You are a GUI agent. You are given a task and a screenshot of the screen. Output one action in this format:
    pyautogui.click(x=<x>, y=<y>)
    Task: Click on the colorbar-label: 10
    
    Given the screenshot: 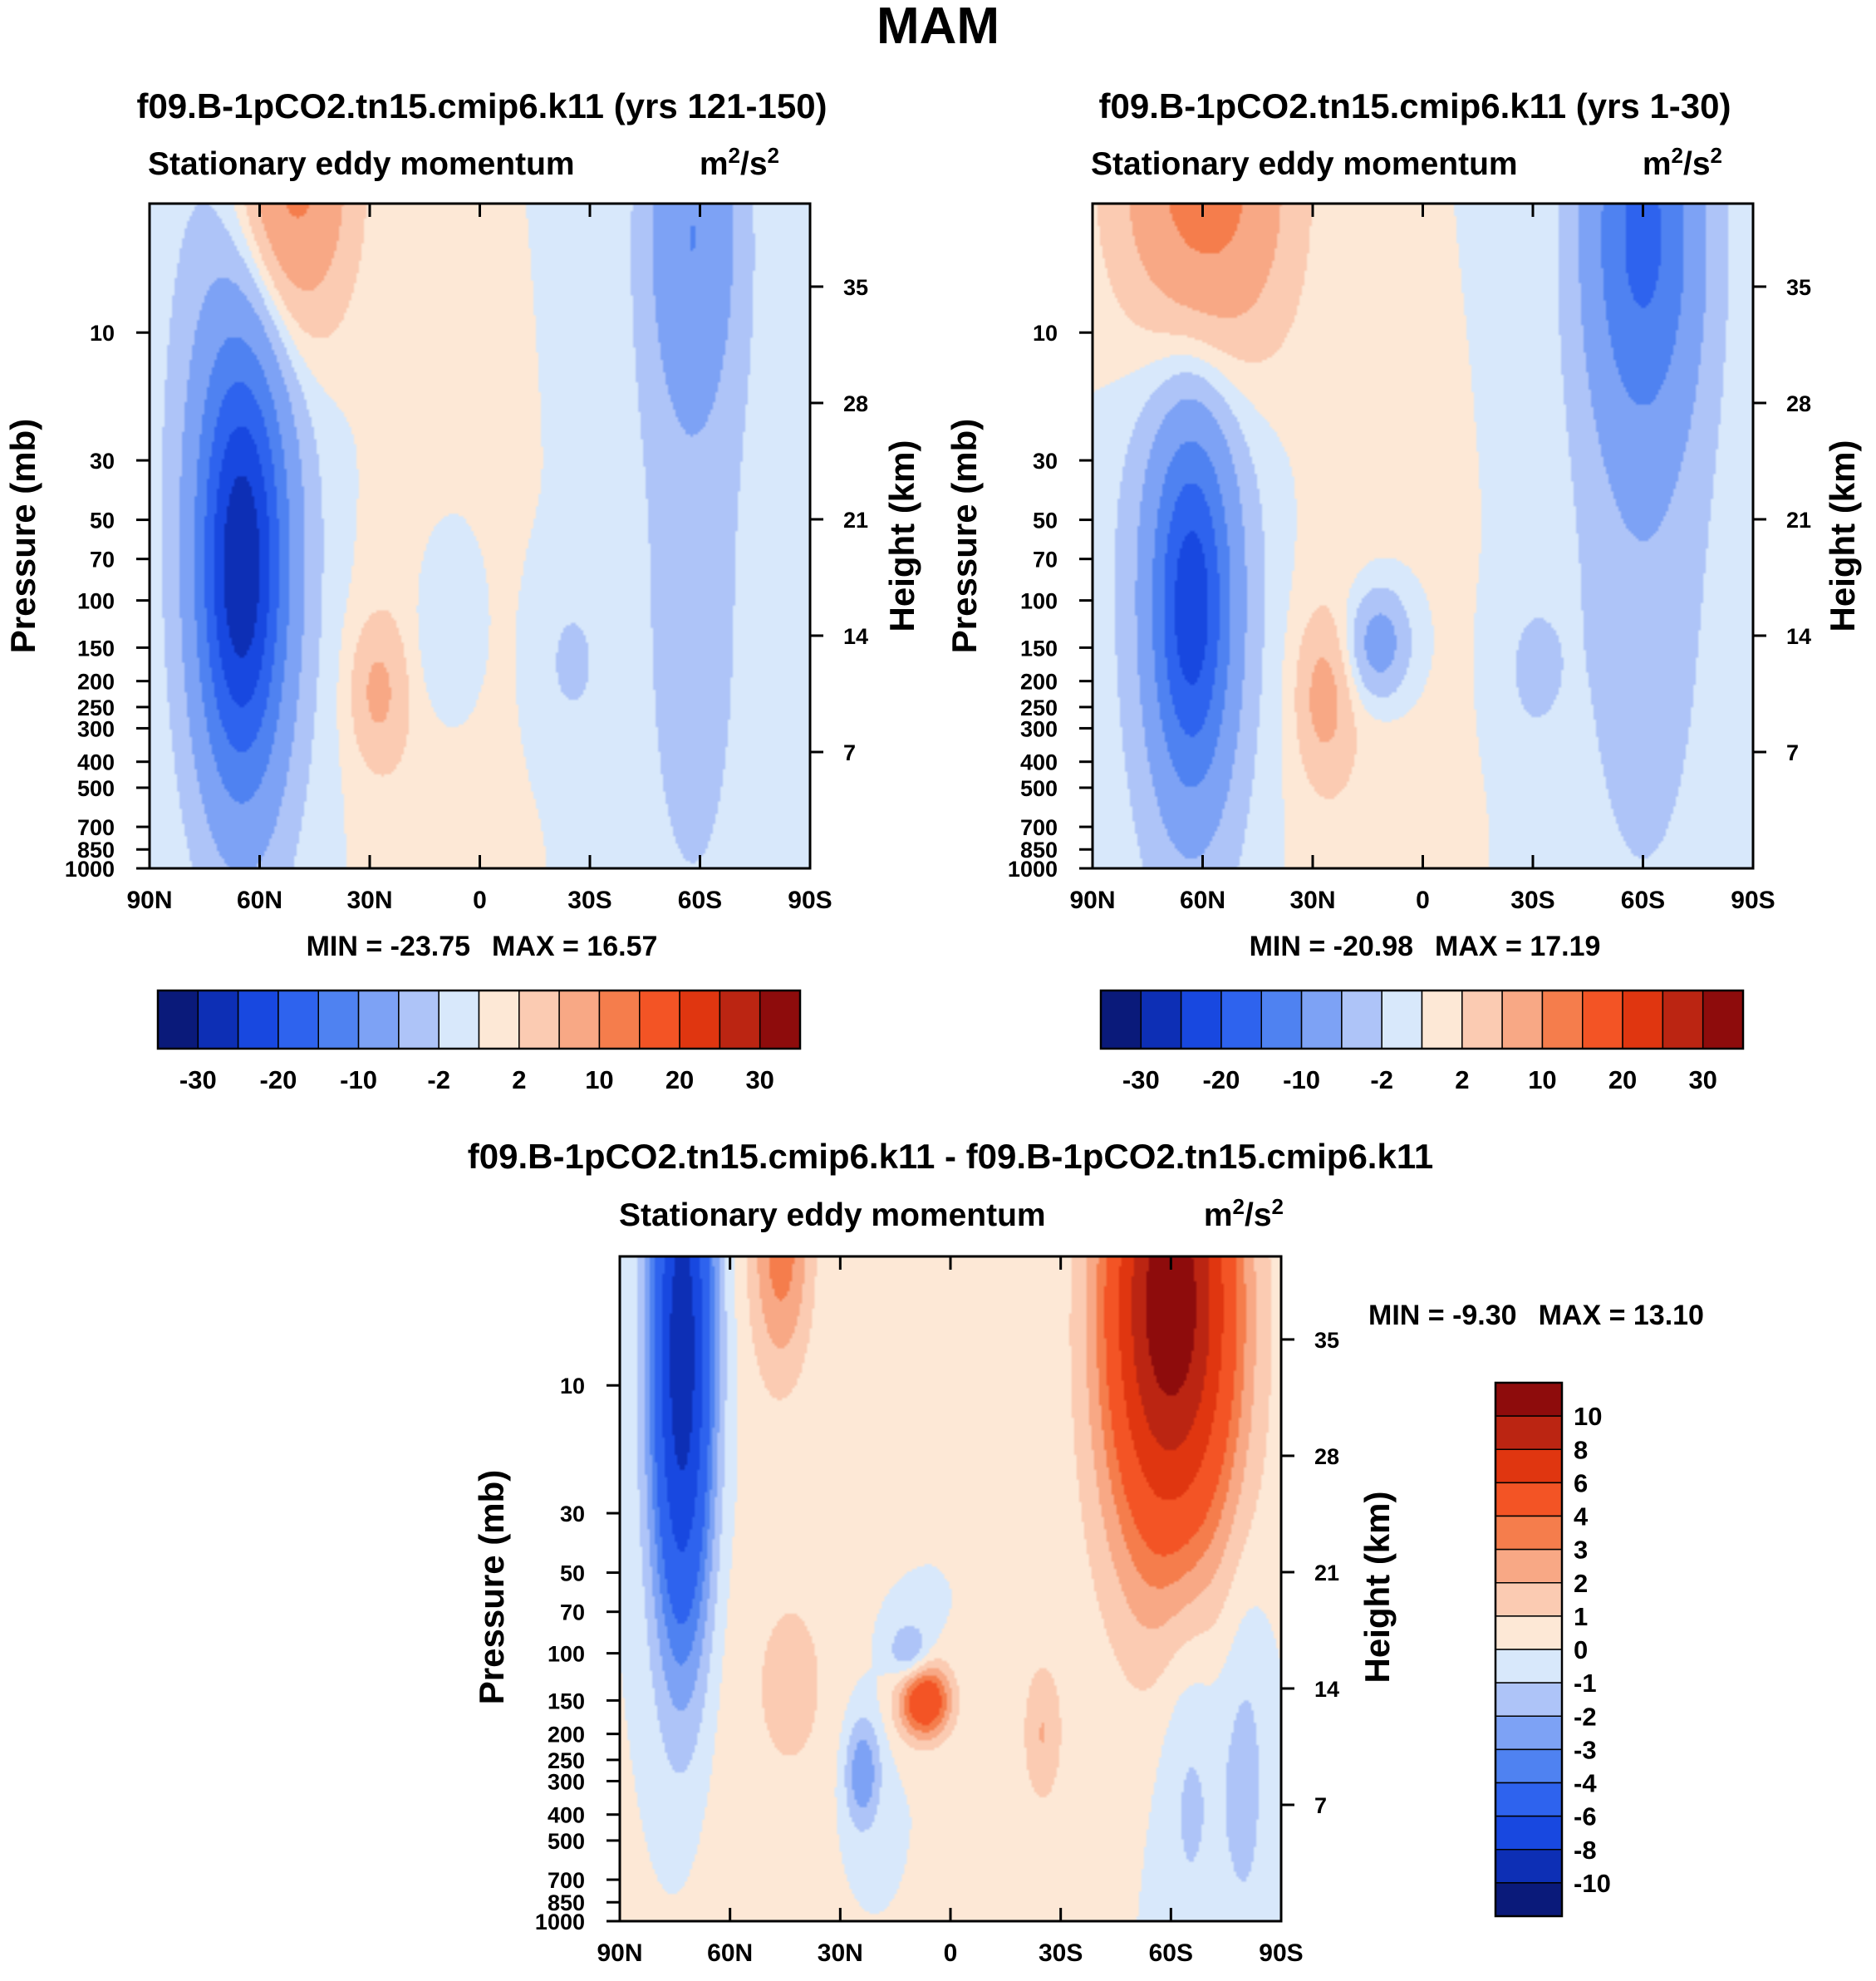 What is the action you would take?
    pyautogui.click(x=599, y=1079)
    